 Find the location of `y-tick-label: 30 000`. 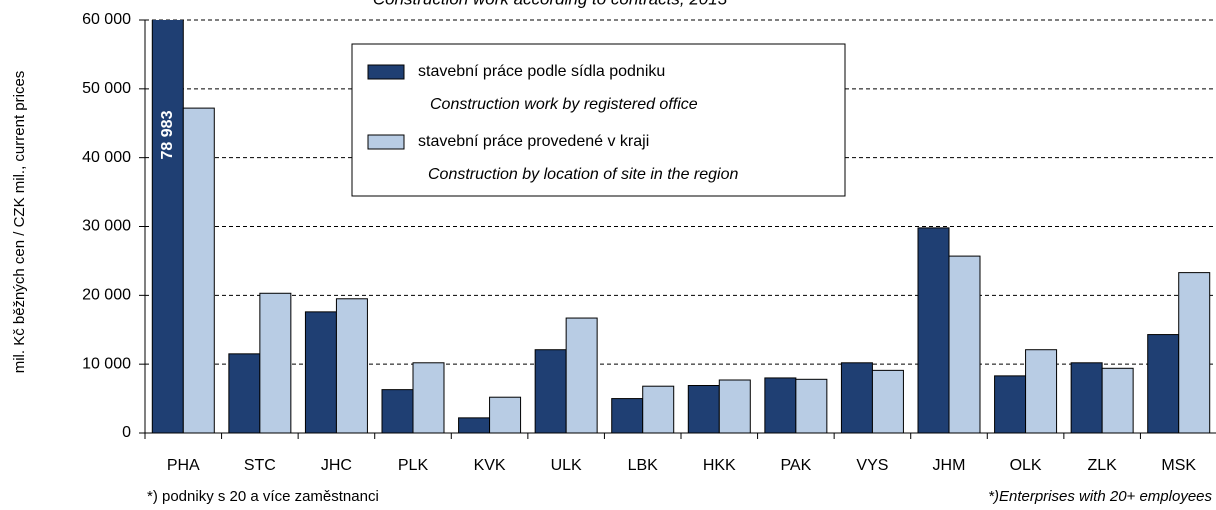

y-tick-label: 30 000 is located at coordinates (106, 226).